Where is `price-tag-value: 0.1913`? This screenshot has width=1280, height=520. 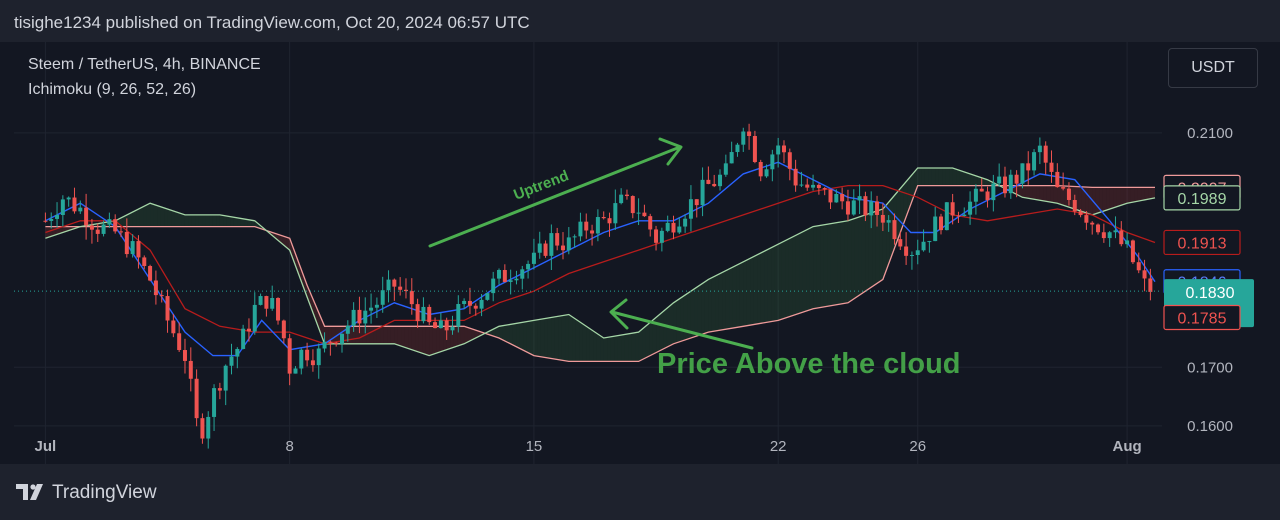 price-tag-value: 0.1913 is located at coordinates (1202, 243).